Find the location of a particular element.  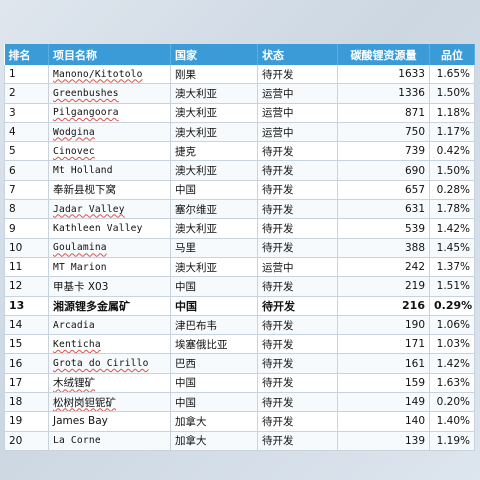

cell-resource: 690 is located at coordinates (383, 170).